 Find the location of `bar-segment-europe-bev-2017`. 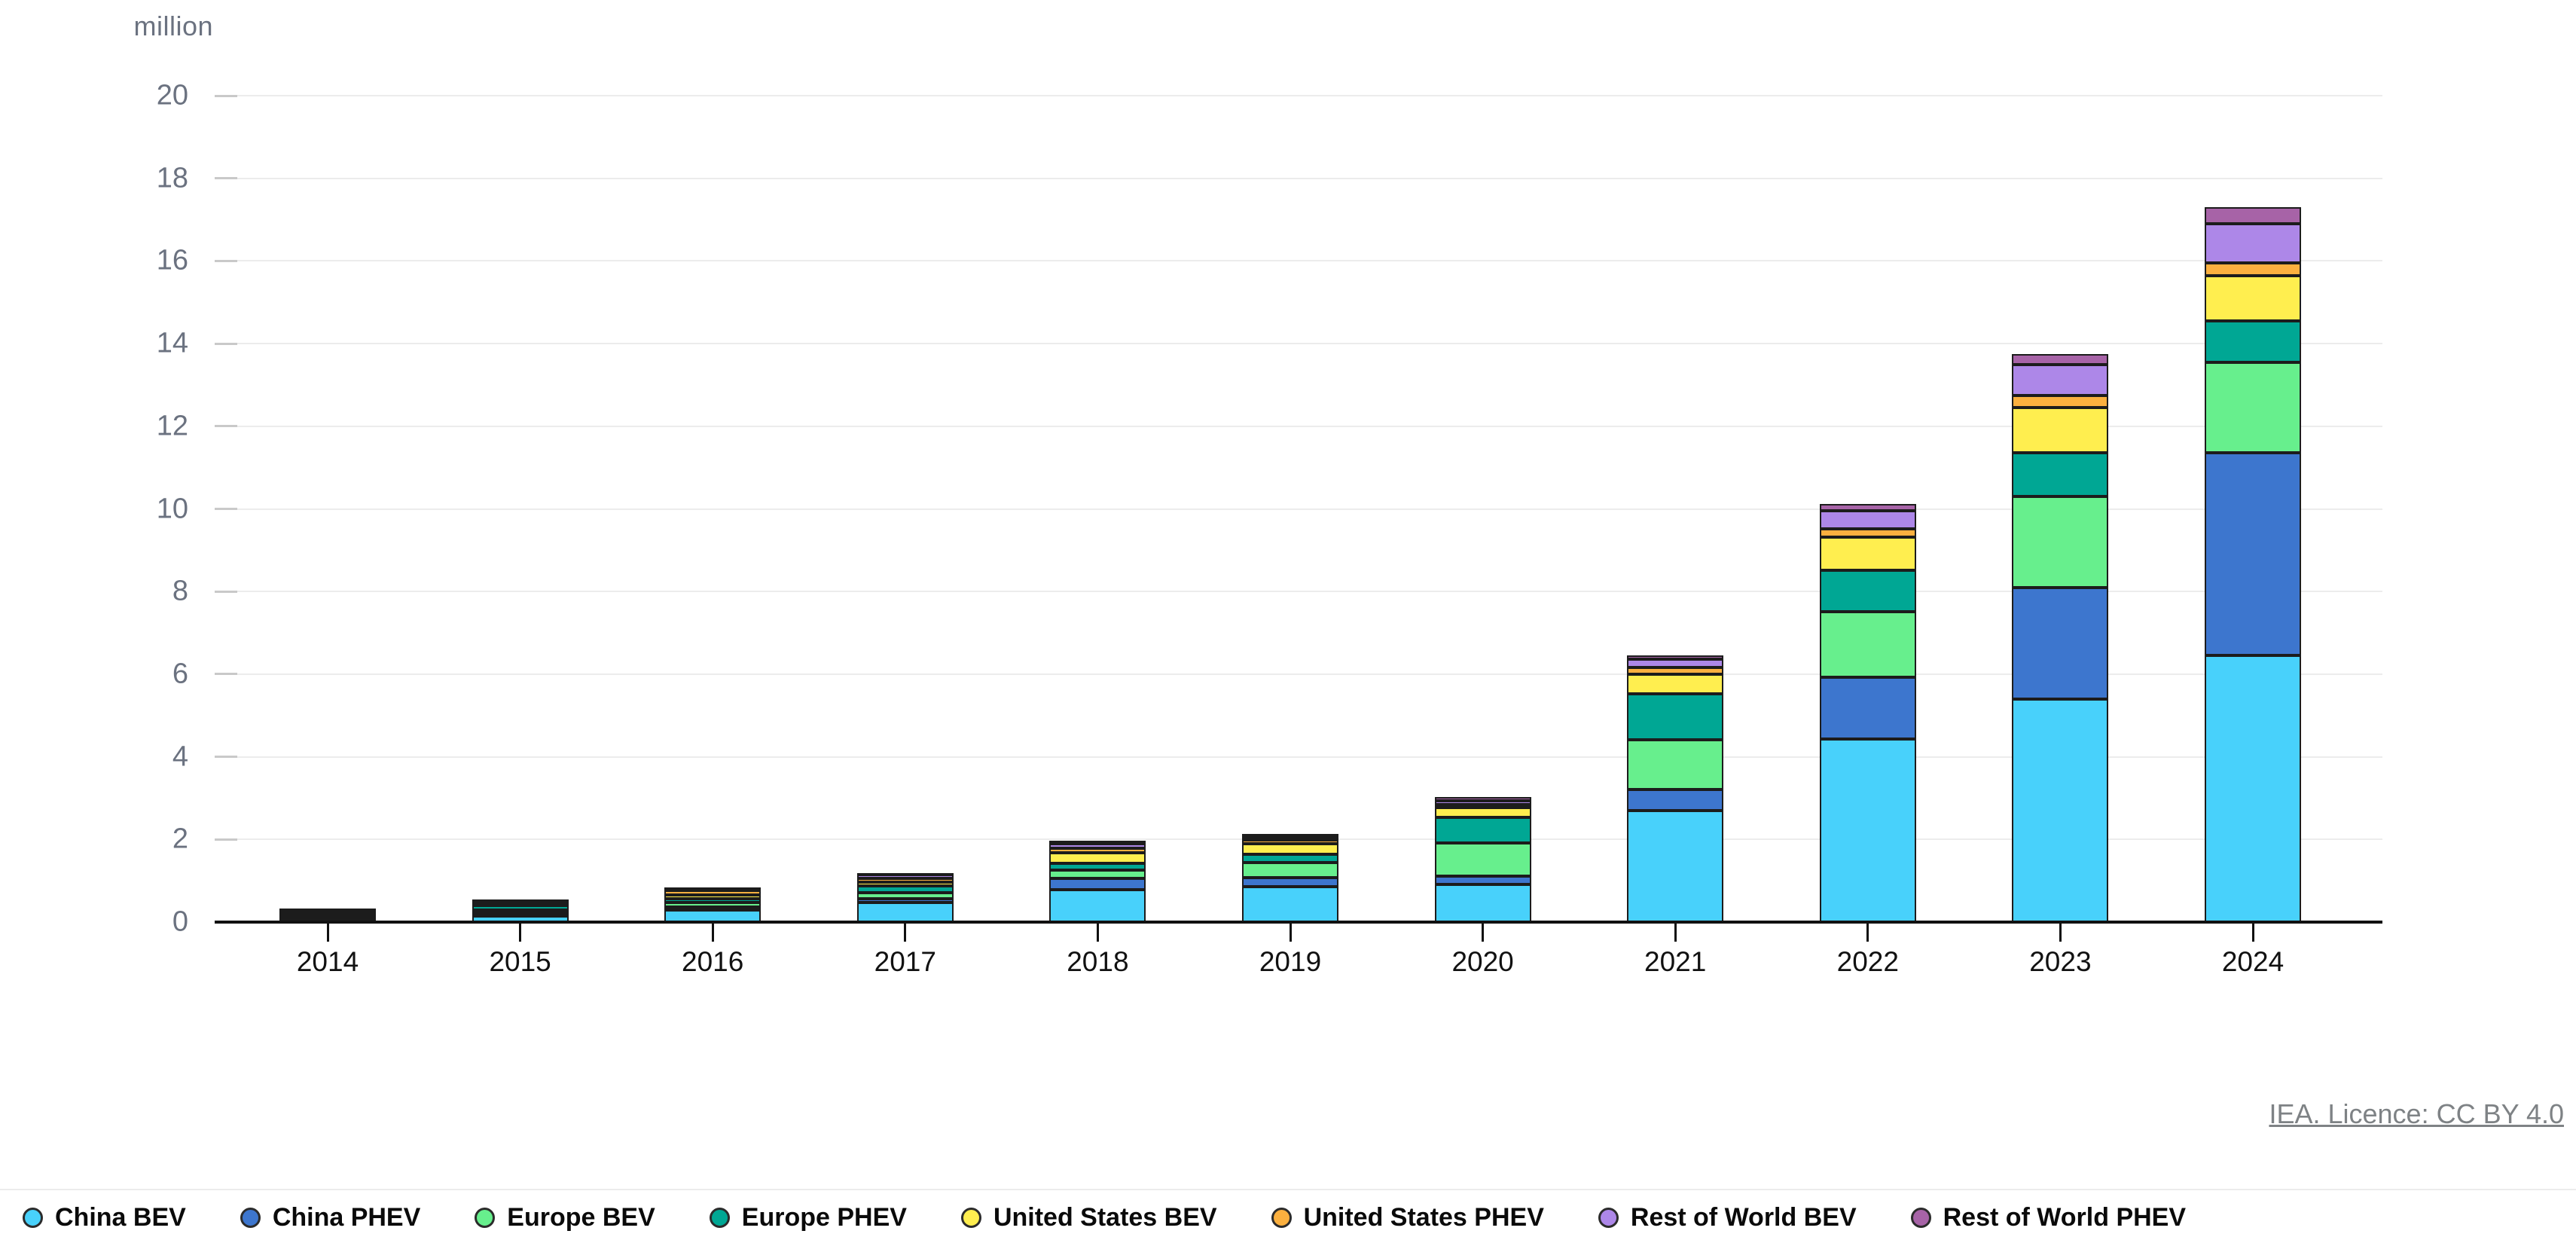

bar-segment-europe-bev-2017 is located at coordinates (905, 896).